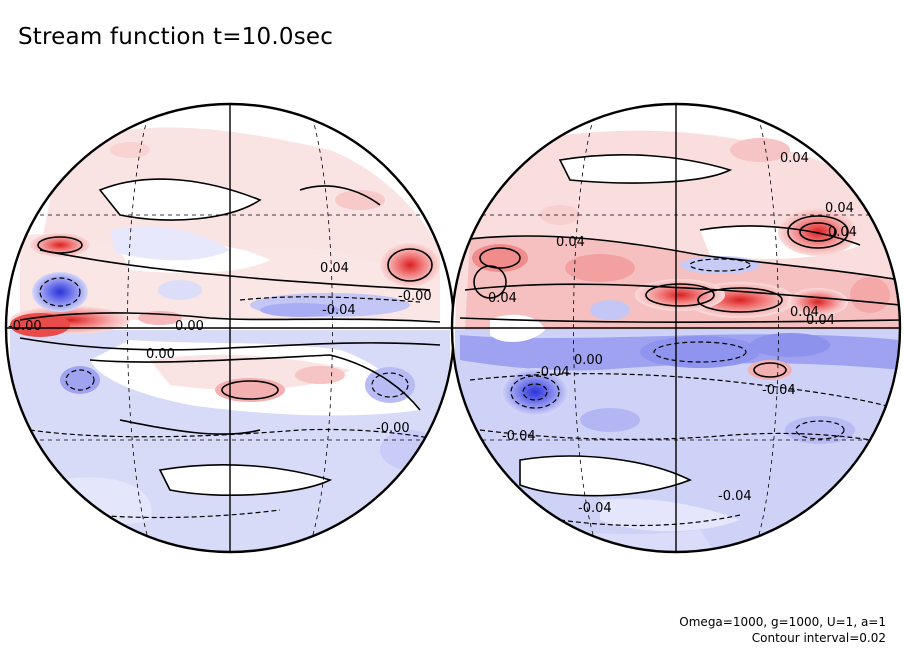  I want to click on model-parameters: Omega=1000, g=1000, U=1, a=1, so click(782, 622).